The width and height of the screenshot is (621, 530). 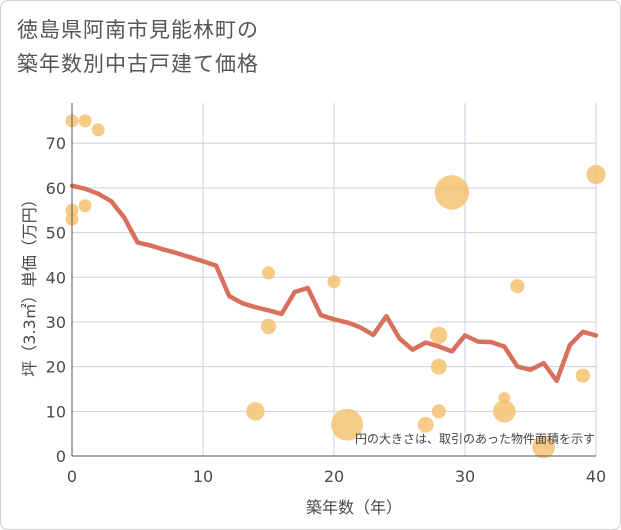 What do you see at coordinates (475, 438) in the screenshot?
I see `bubble-size-note: 円の大きさは、取引のあった物件面積を示す` at bounding box center [475, 438].